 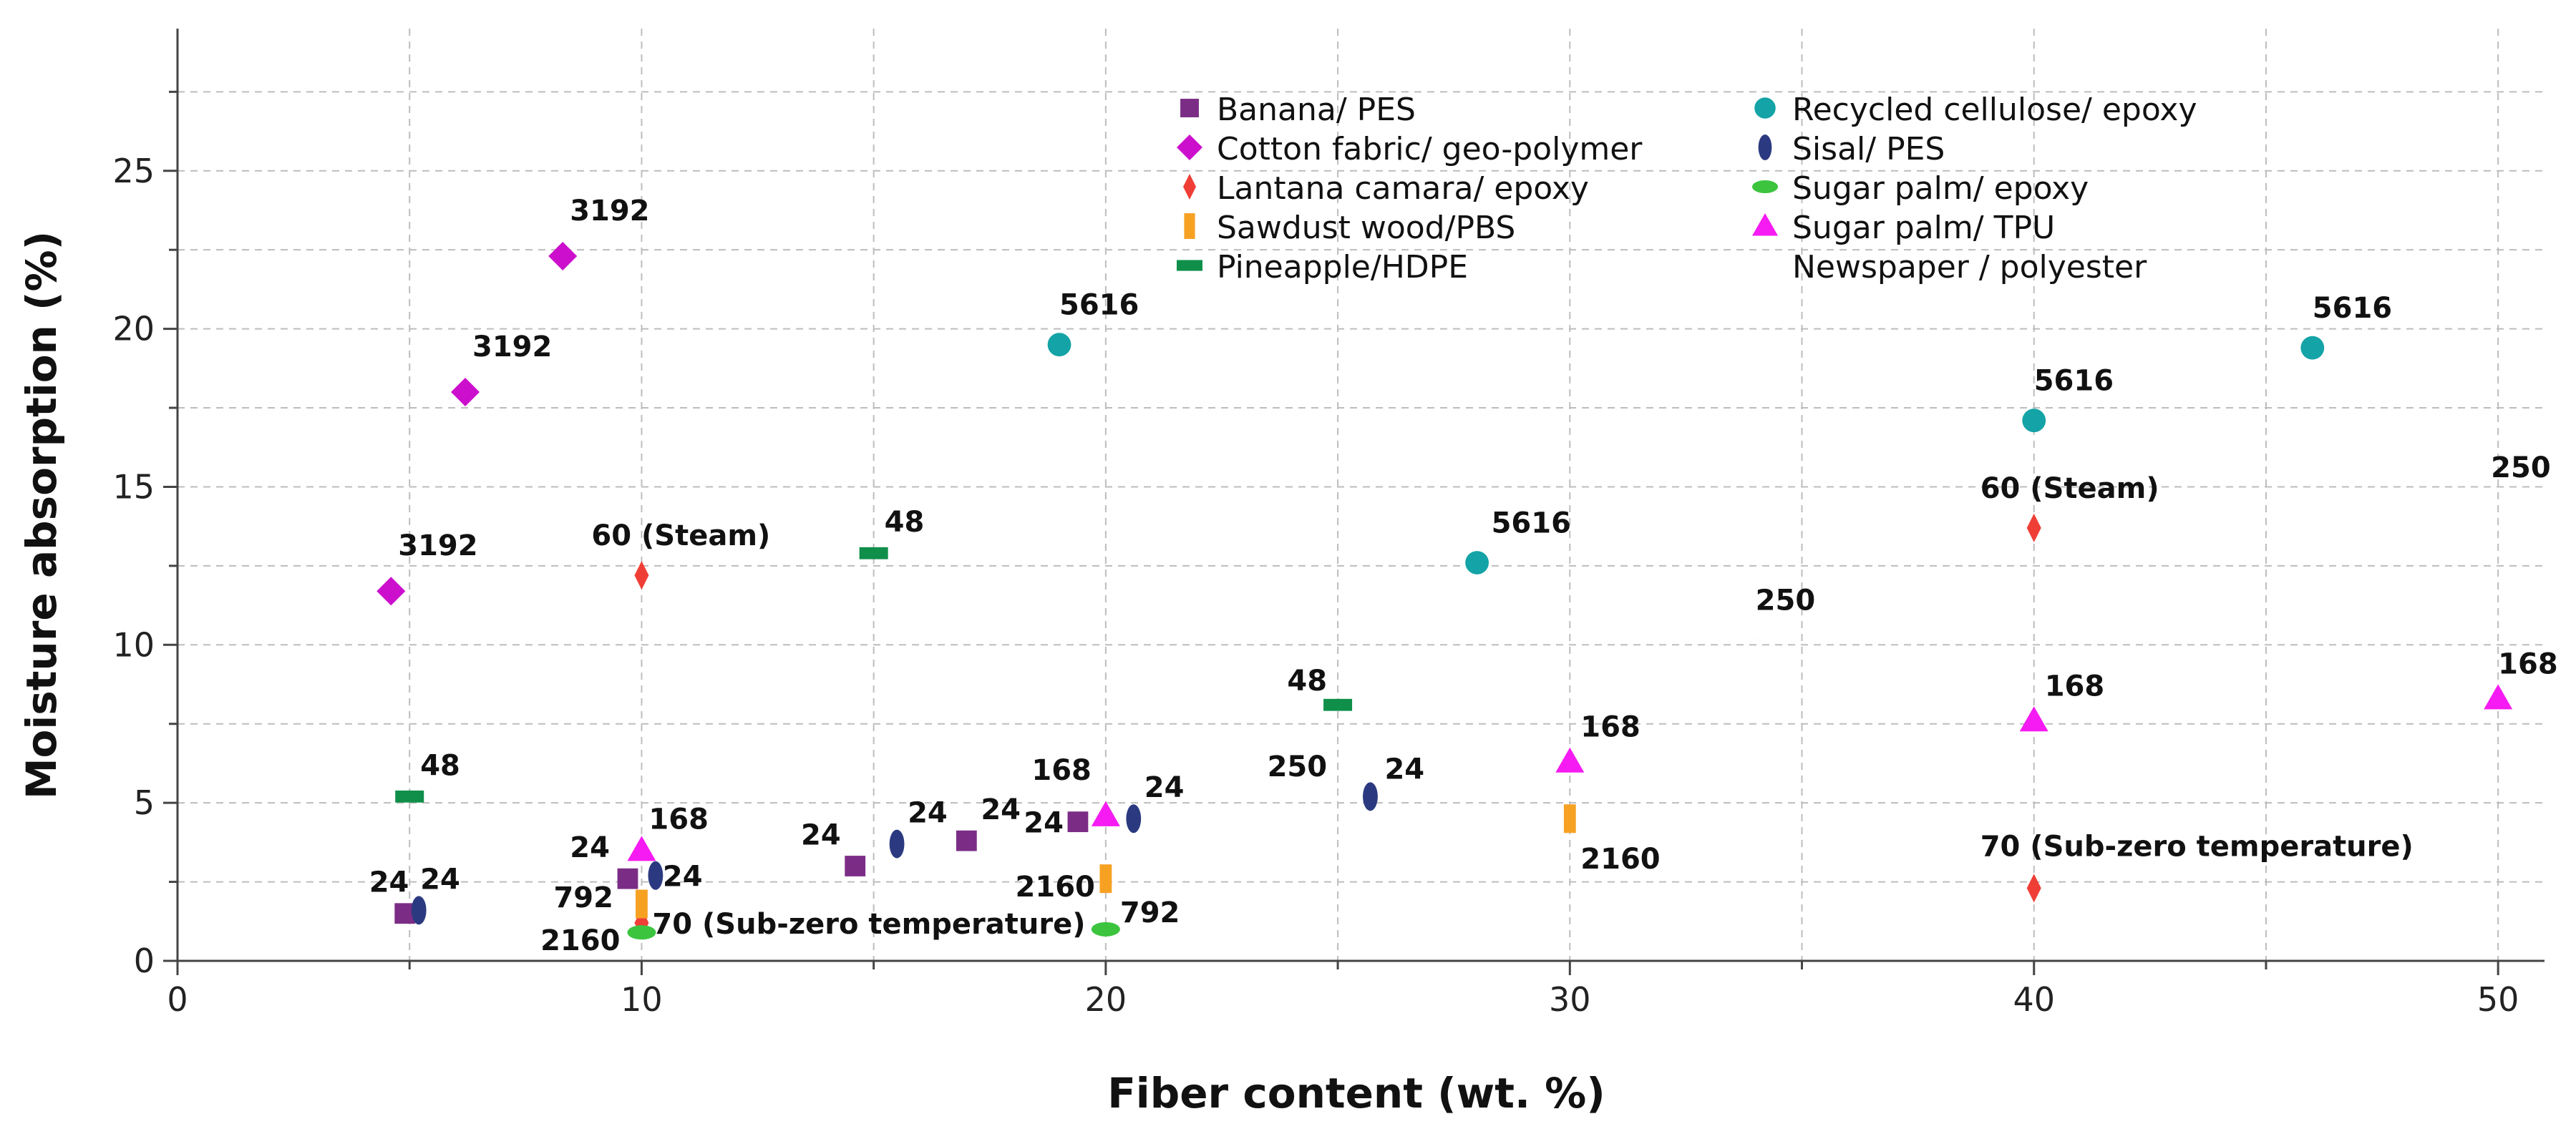 What do you see at coordinates (1316, 110) in the screenshot?
I see `legend-label: Banana/ PES` at bounding box center [1316, 110].